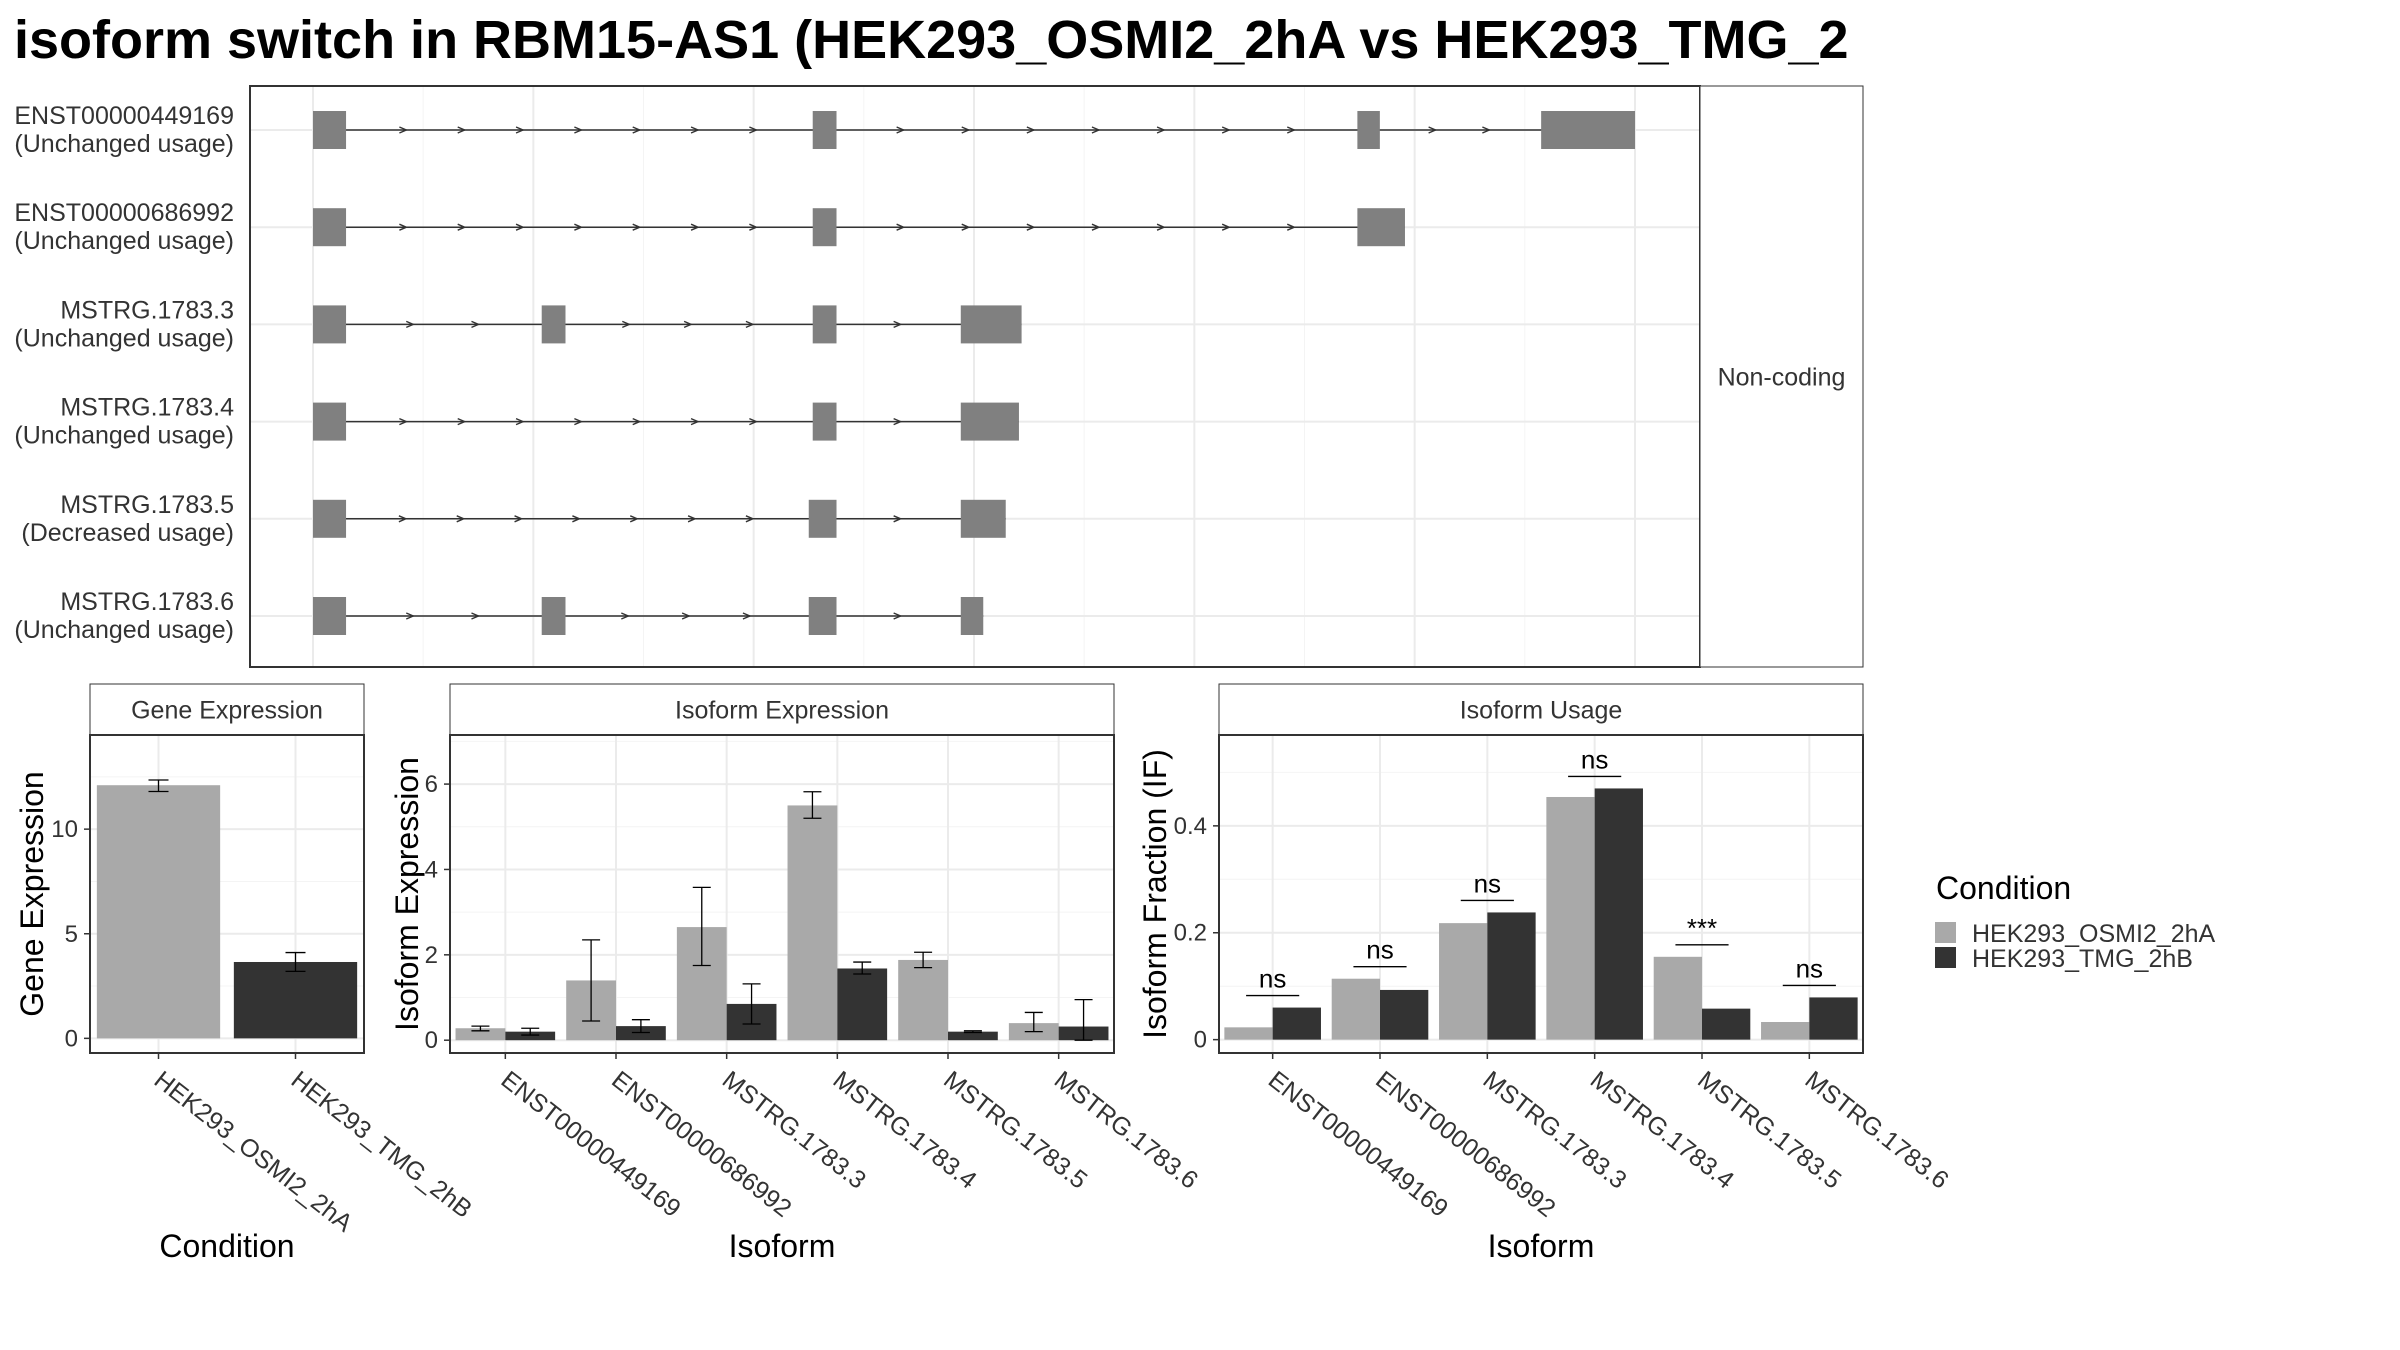  I want to click on isoform-expression-gridlines, so click(782, 894).